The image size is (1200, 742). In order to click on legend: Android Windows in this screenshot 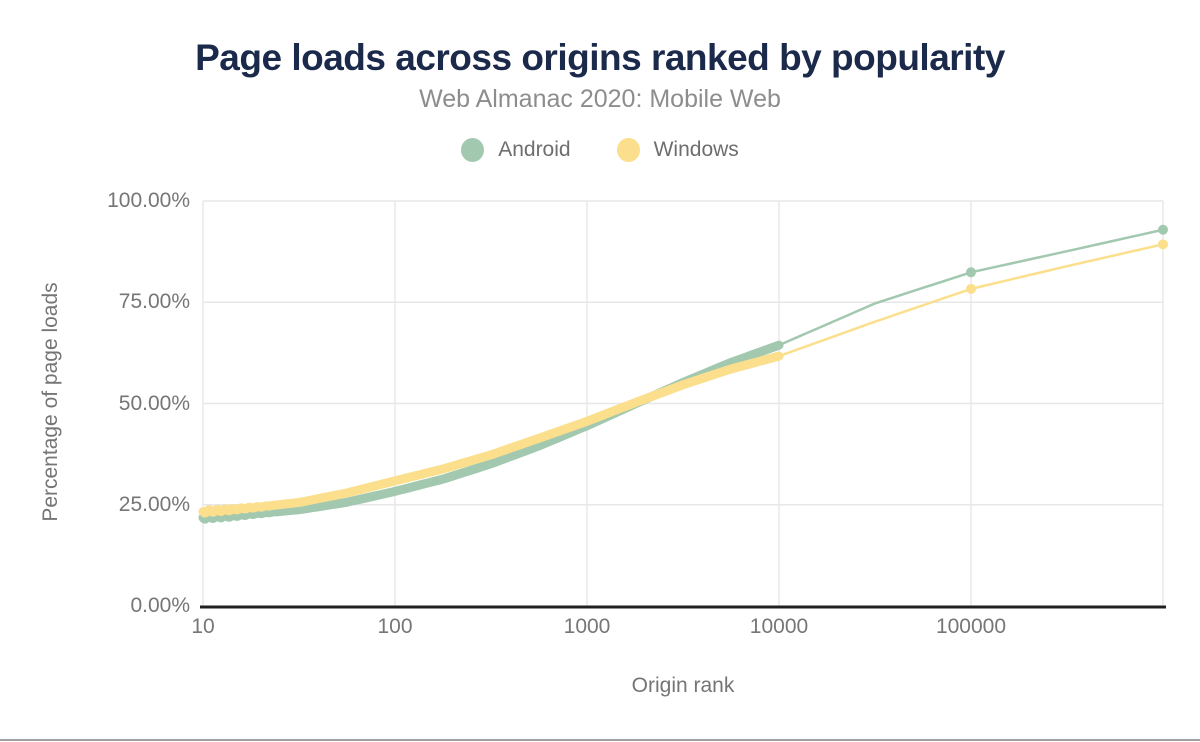, I will do `click(600, 150)`.